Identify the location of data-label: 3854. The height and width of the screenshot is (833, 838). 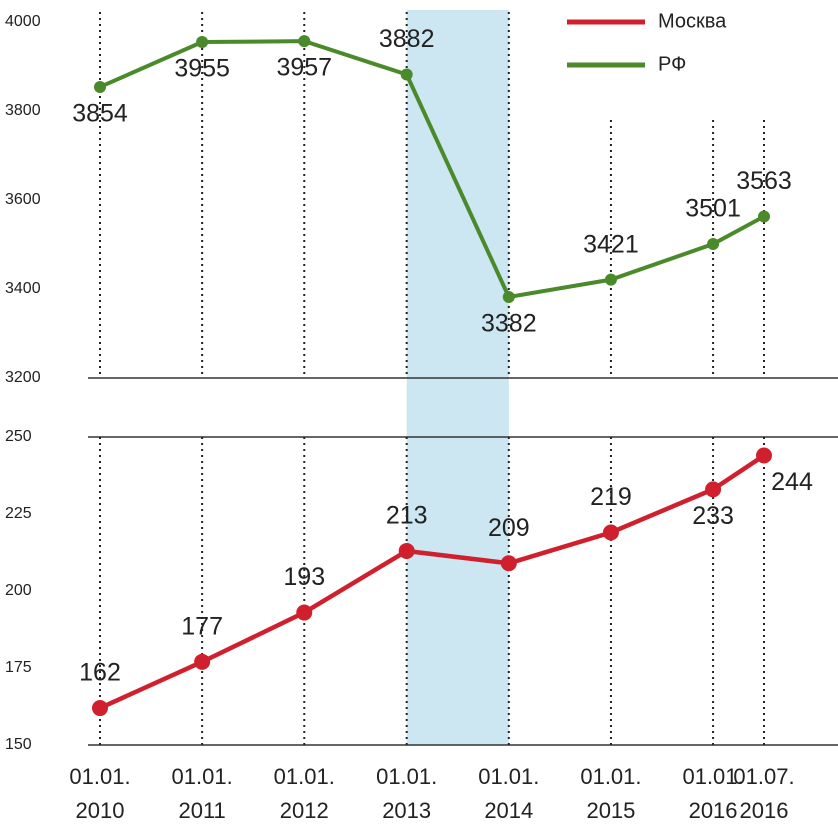
(100, 114).